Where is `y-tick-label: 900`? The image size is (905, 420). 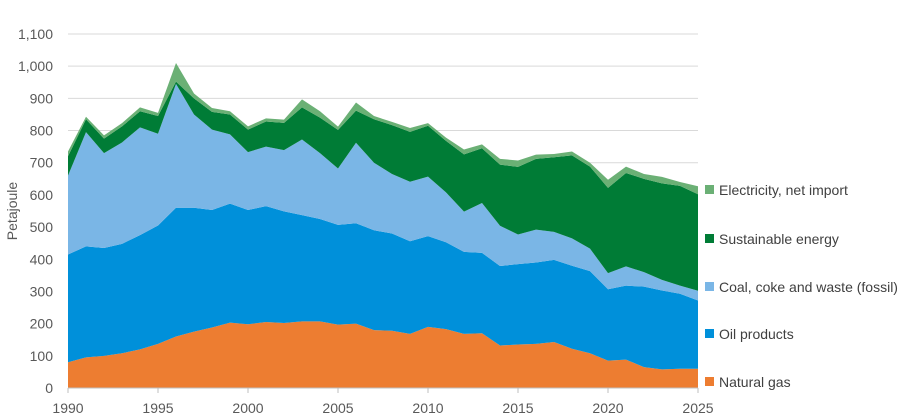 y-tick-label: 900 is located at coordinates (42, 98).